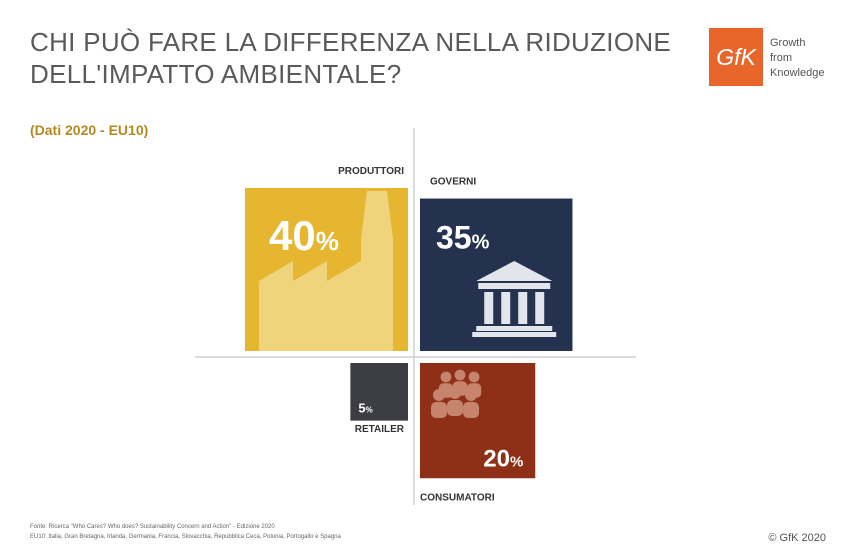  Describe the element at coordinates (379, 392) in the screenshot. I see `bar-retailer` at that location.